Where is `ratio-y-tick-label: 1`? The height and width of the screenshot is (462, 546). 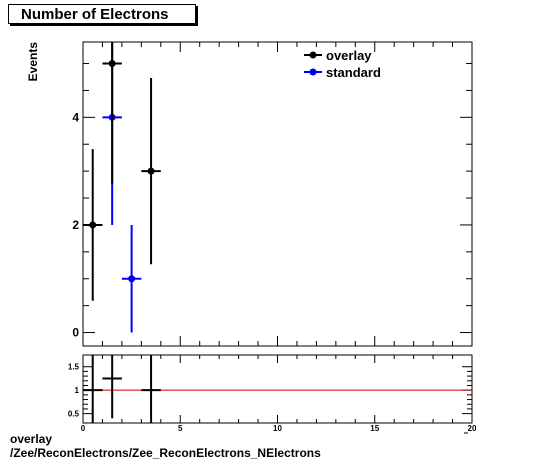
ratio-y-tick-label: 1 is located at coordinates (77, 390).